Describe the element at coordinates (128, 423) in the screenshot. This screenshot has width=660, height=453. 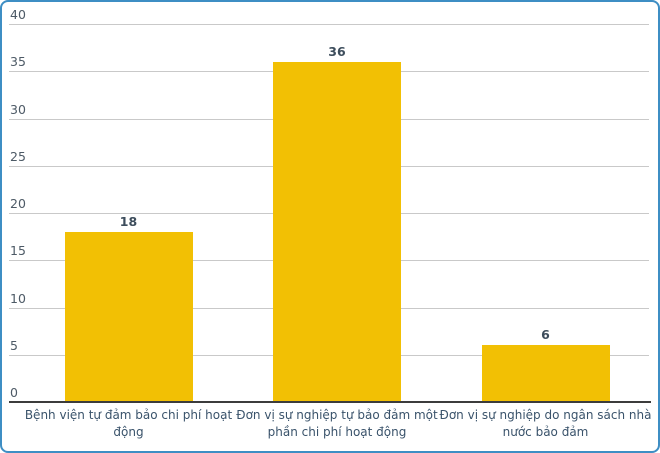
I see `category-label-1: Bệnh viện tự đảm bảo chi phí hoạt động` at that location.